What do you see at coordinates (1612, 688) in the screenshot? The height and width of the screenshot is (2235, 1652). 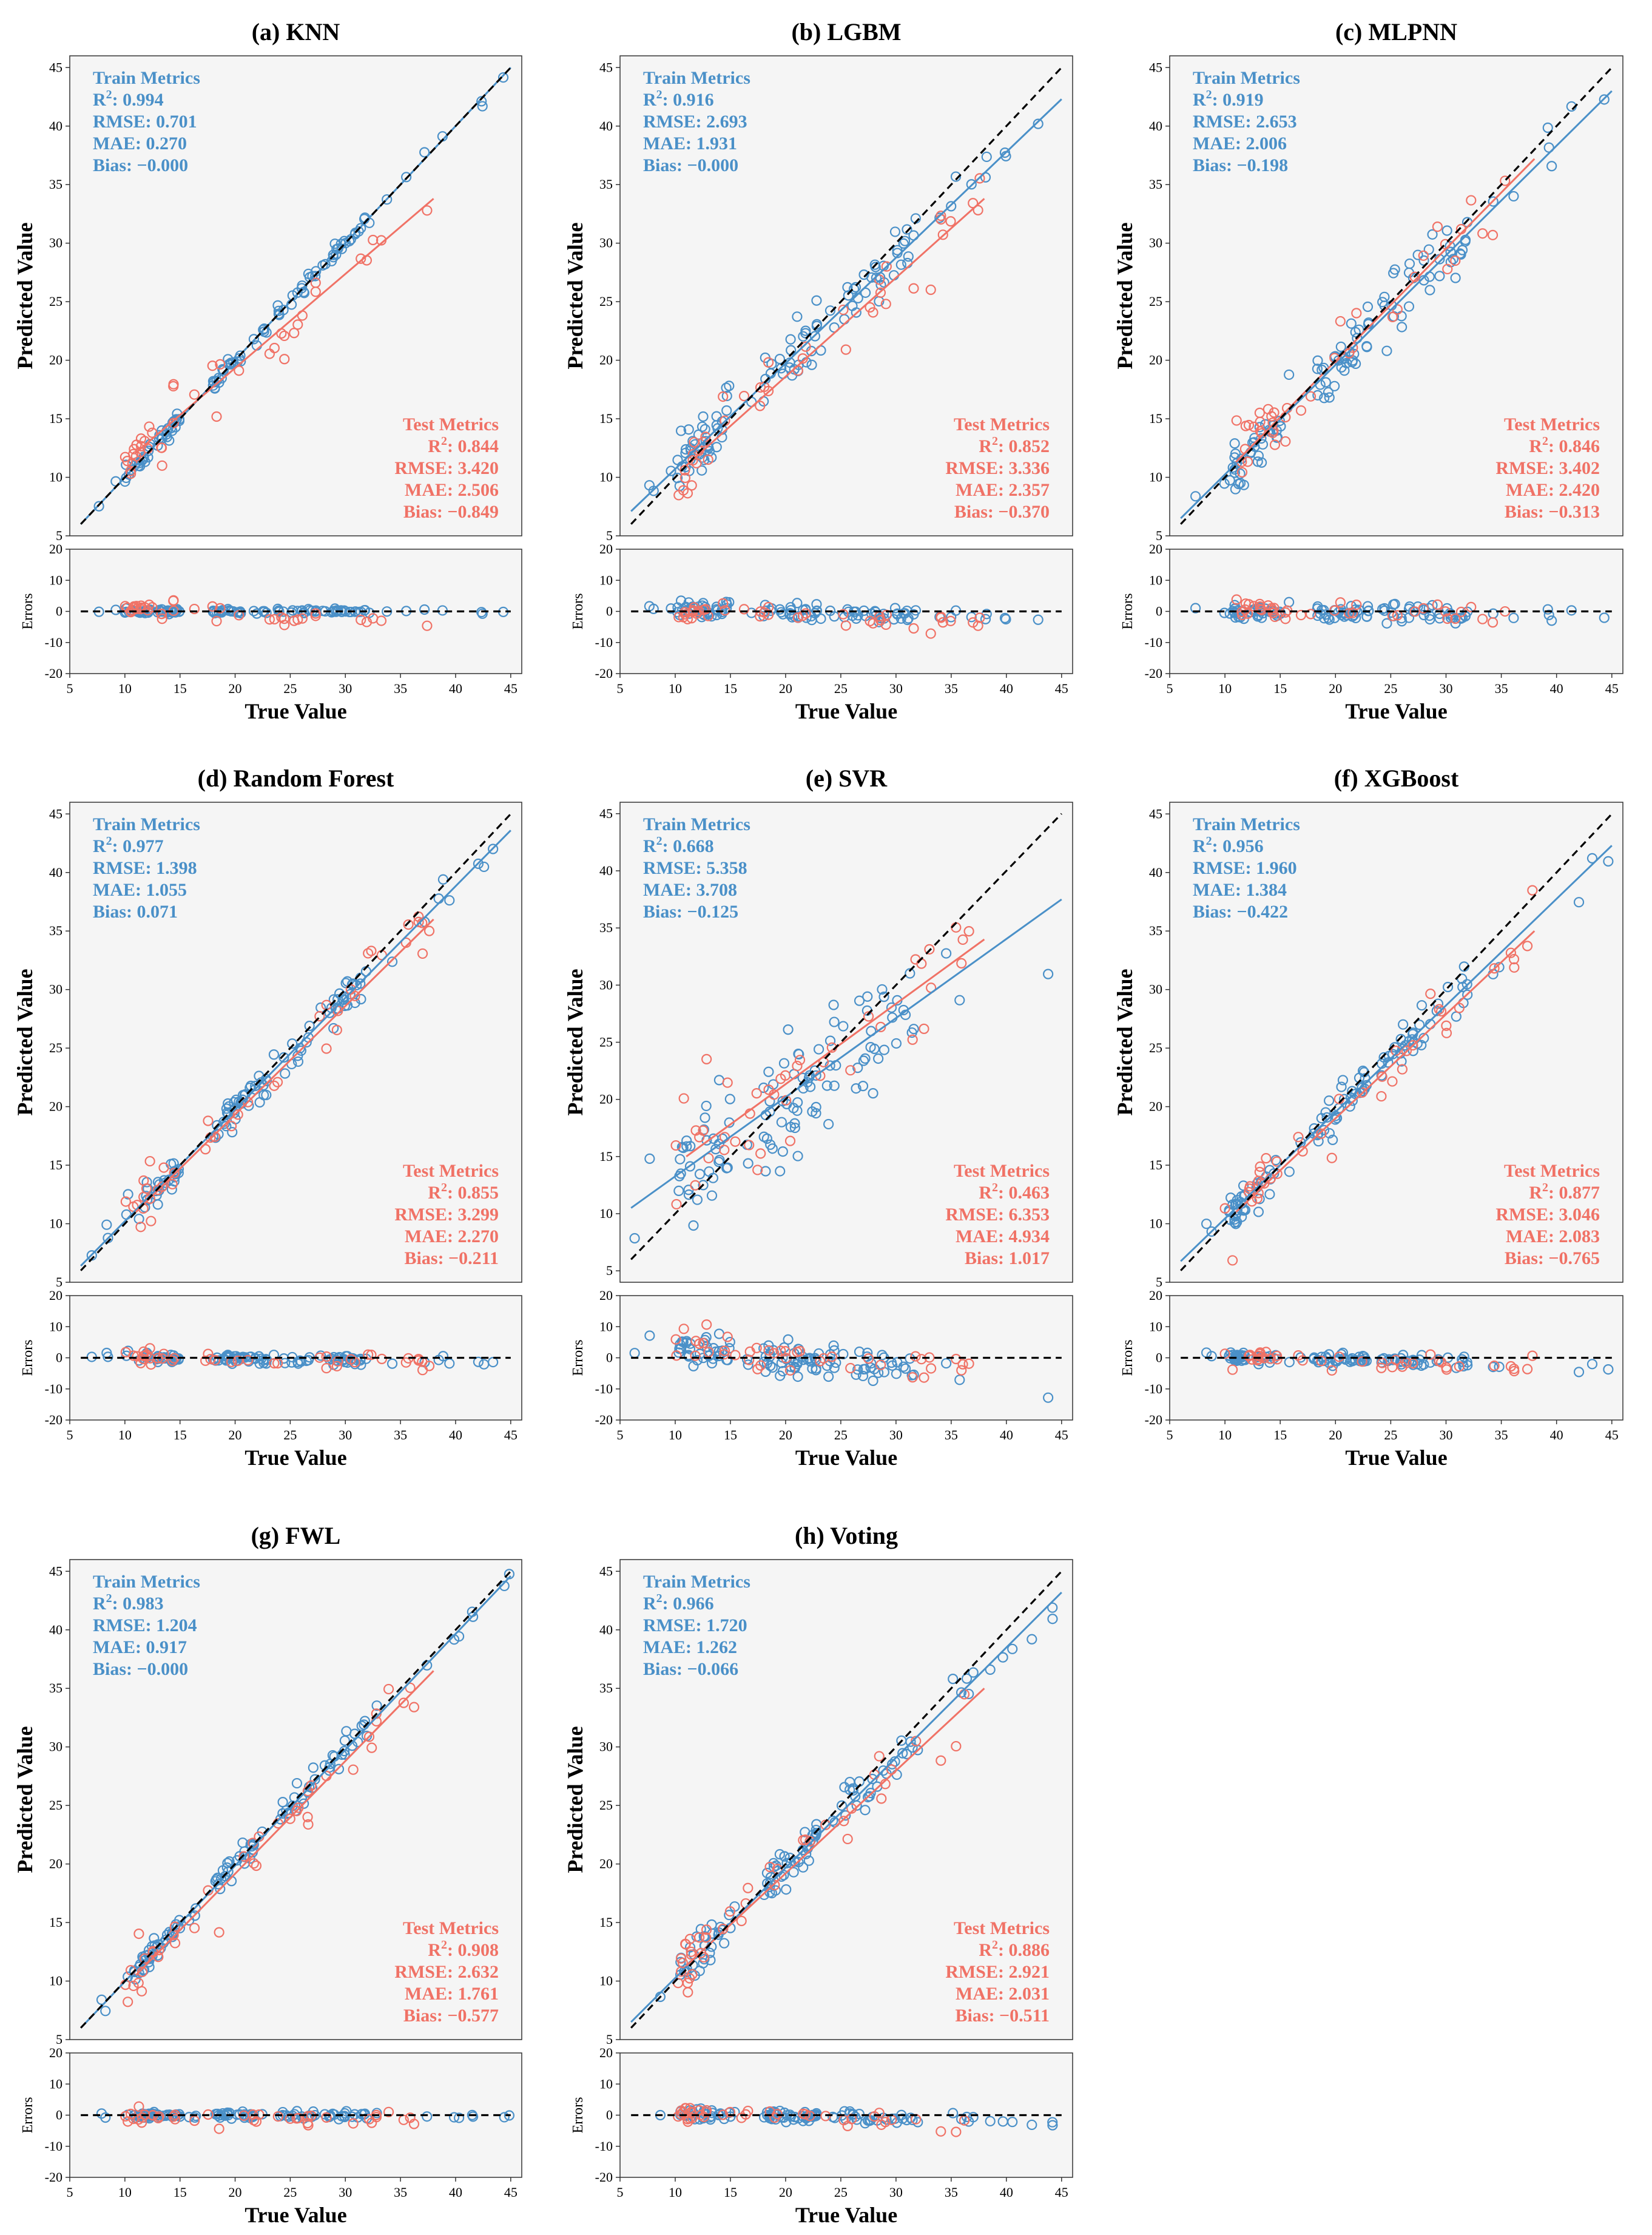 I see `x-tick-label: 45` at bounding box center [1612, 688].